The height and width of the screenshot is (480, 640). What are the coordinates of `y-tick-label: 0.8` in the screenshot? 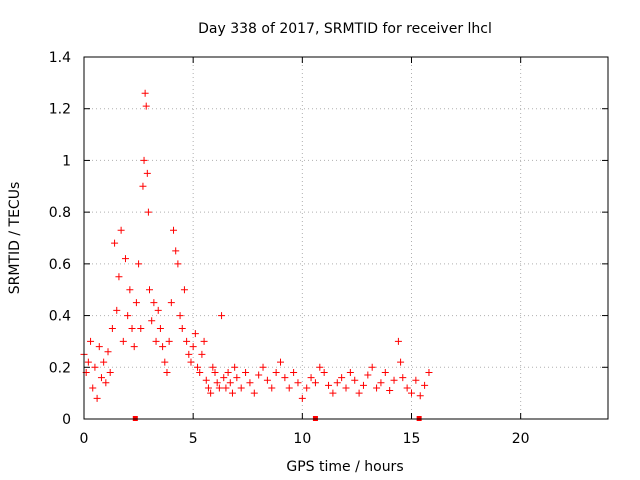 It's located at (60, 213).